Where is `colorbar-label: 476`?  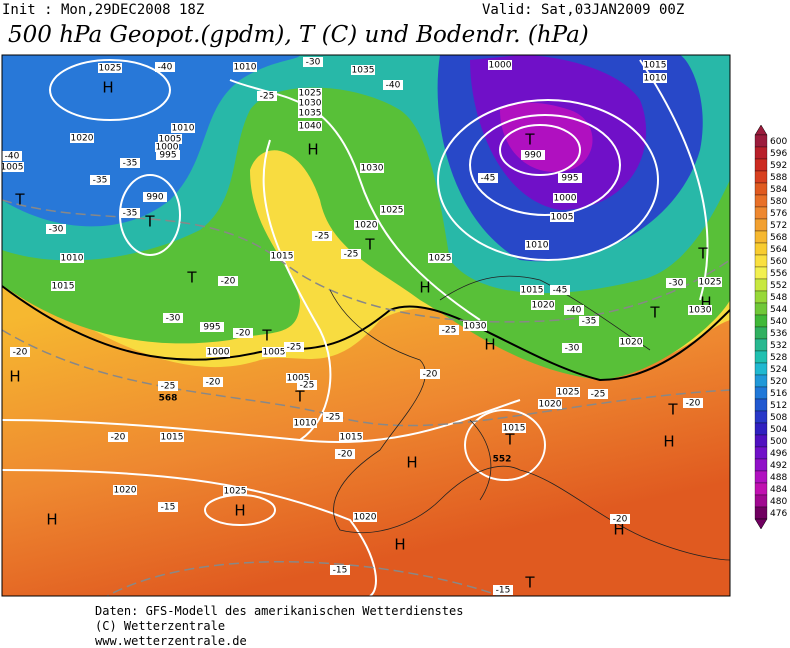
colorbar-label: 476 is located at coordinates (778, 514).